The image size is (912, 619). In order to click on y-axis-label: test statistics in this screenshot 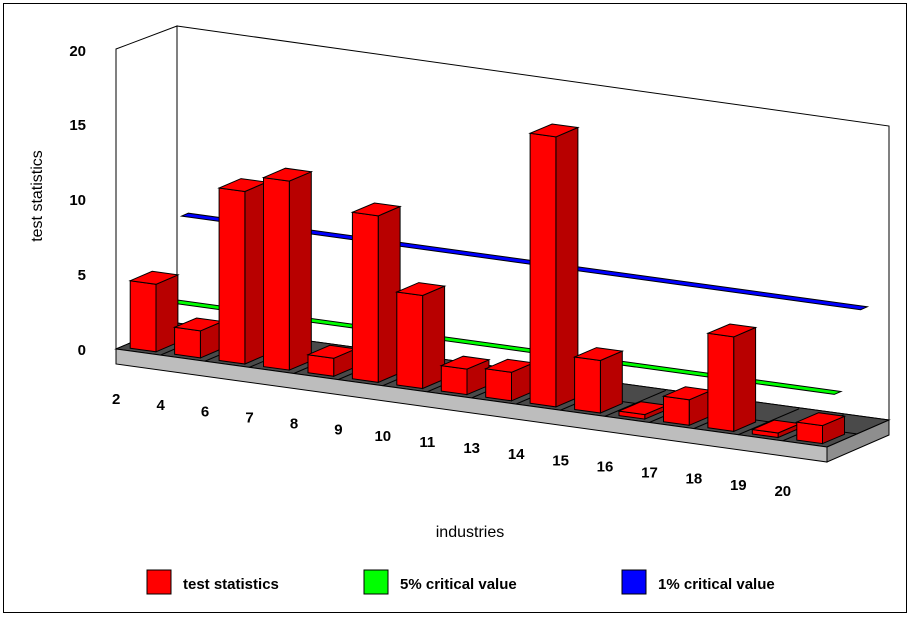, I will do `click(37, 196)`.